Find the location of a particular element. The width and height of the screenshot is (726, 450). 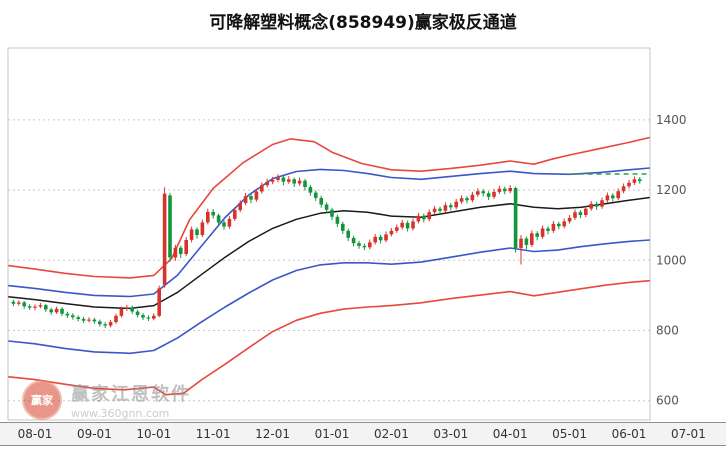

y-axis-label: 1200 is located at coordinates (671, 190).